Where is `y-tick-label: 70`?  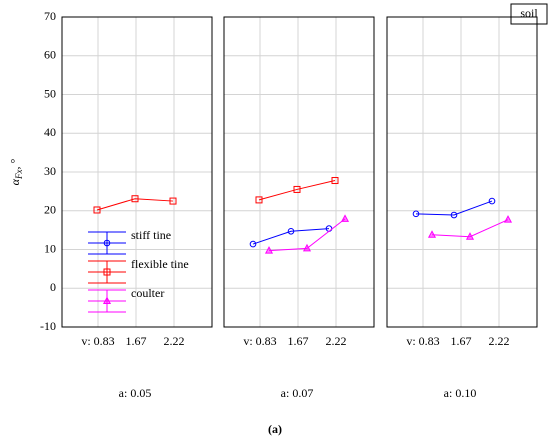 y-tick-label: 70 is located at coordinates (50, 16).